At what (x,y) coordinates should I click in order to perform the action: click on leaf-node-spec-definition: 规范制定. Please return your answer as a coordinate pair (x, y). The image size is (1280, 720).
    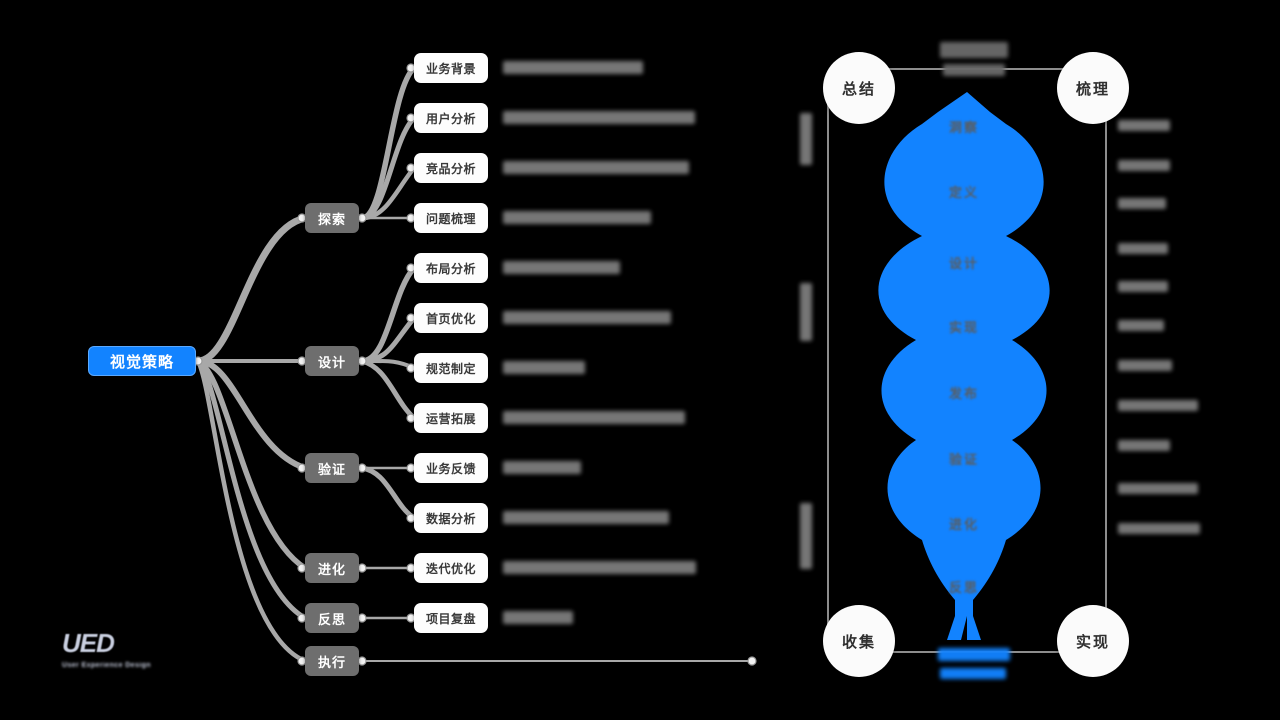
    Looking at the image, I should click on (451, 368).